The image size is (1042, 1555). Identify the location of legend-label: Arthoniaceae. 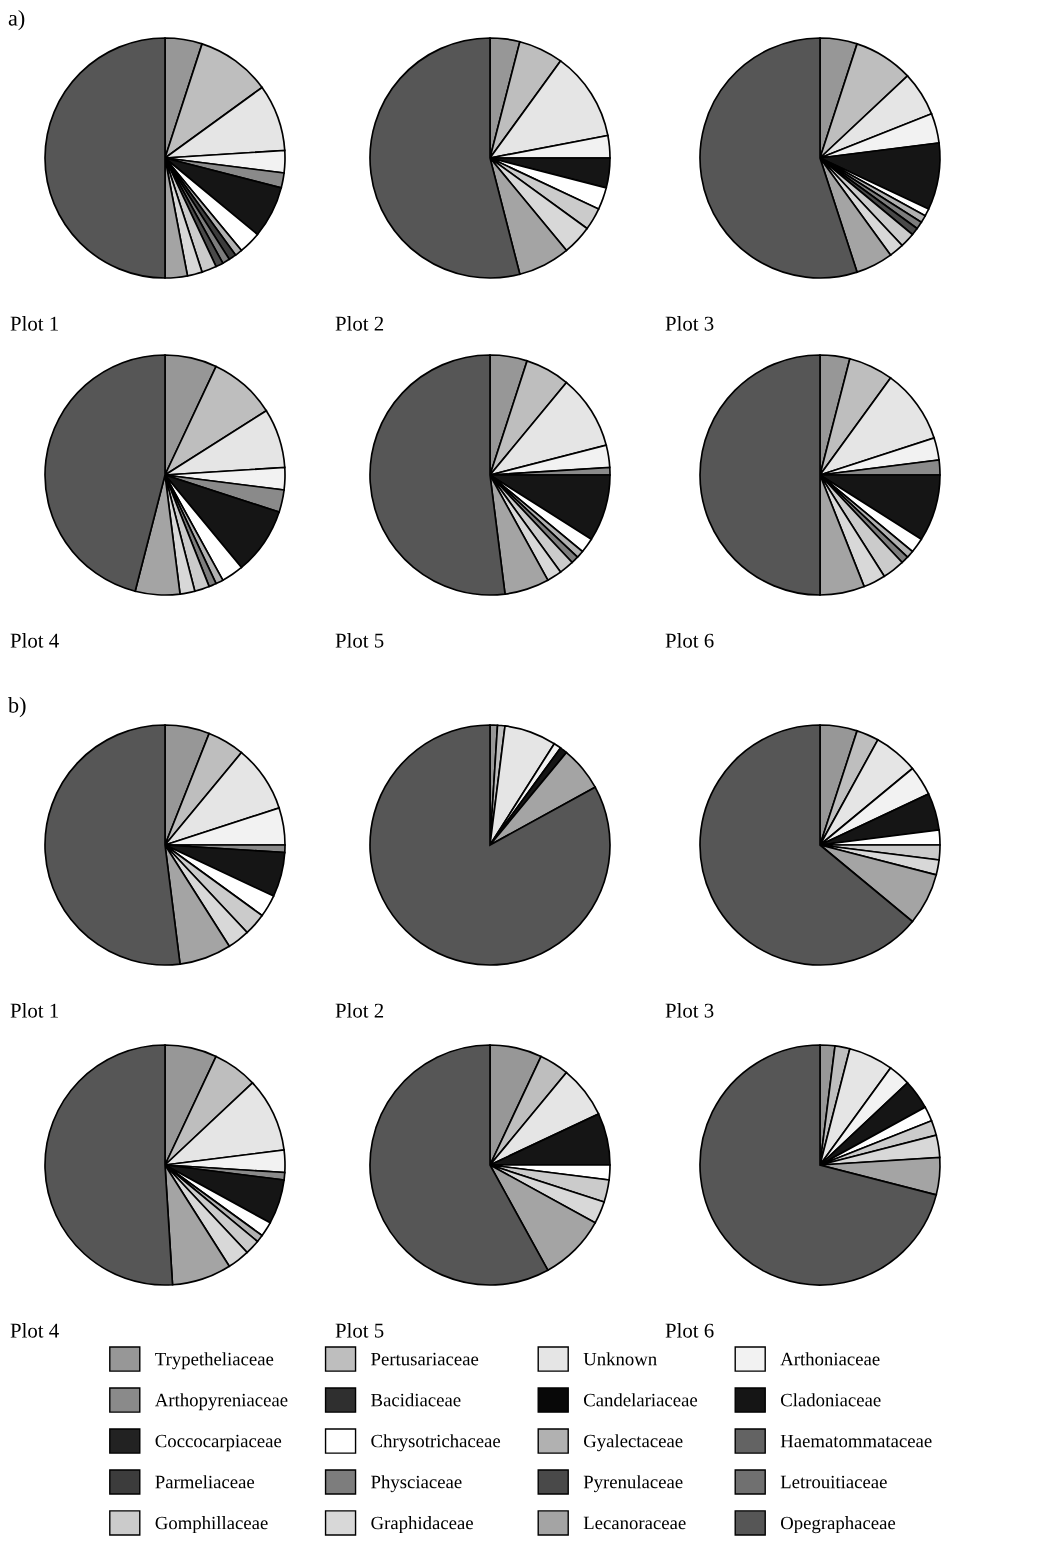
(830, 1359).